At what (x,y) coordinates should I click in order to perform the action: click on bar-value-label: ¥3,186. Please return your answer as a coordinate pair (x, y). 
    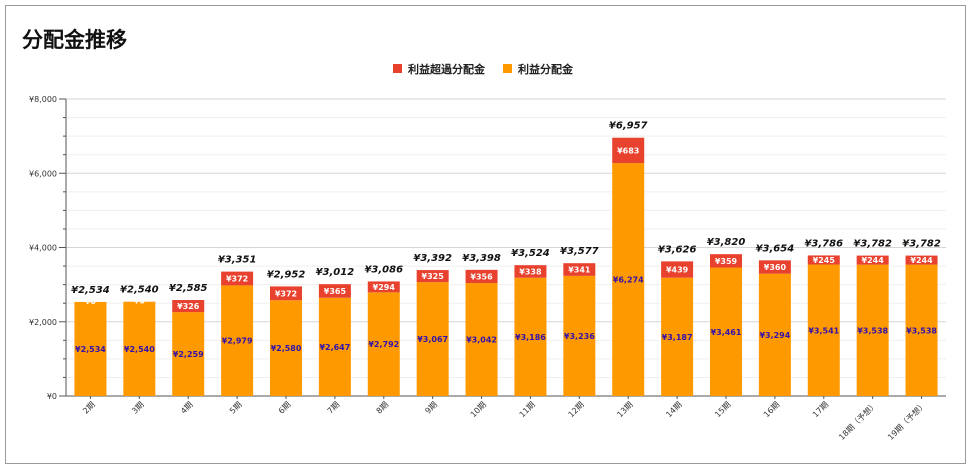
    Looking at the image, I should click on (530, 337).